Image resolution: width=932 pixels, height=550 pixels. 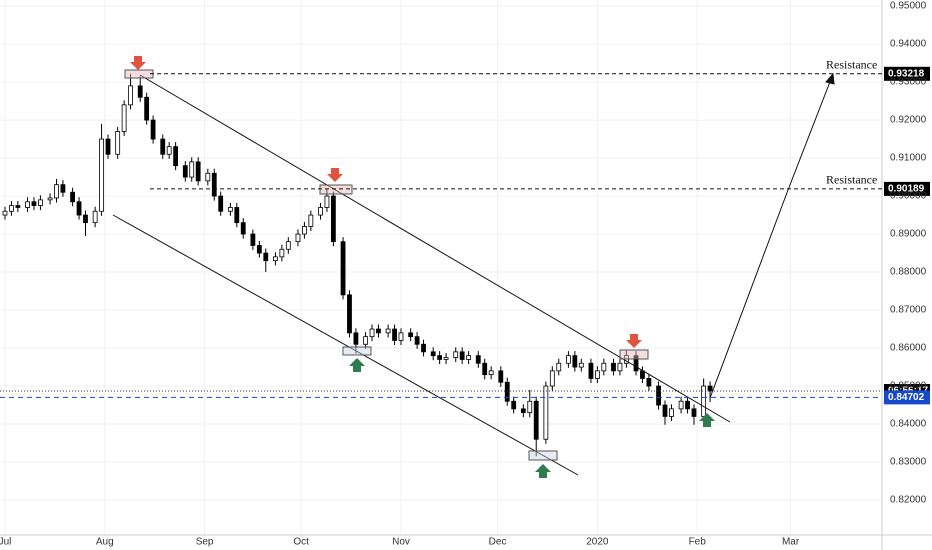 I want to click on y-tick-label: 0.84000, so click(x=908, y=424).